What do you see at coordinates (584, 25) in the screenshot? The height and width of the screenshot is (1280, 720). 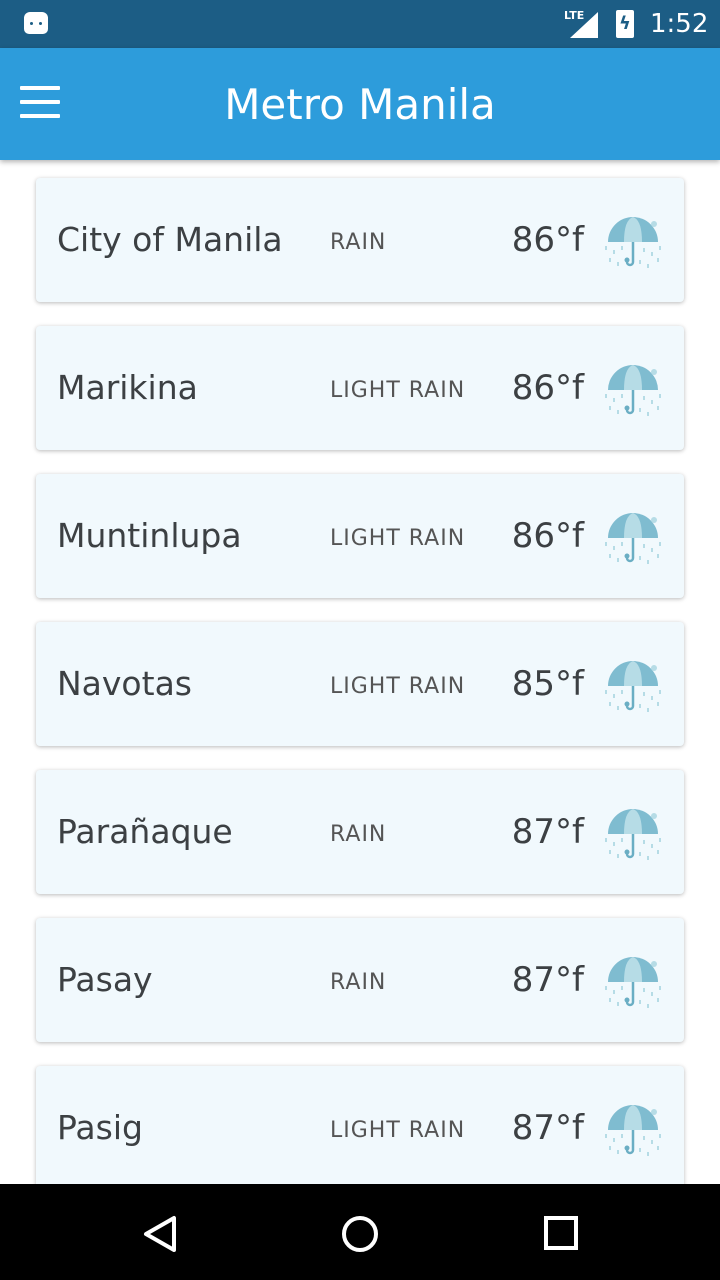 I see `signal-icon` at bounding box center [584, 25].